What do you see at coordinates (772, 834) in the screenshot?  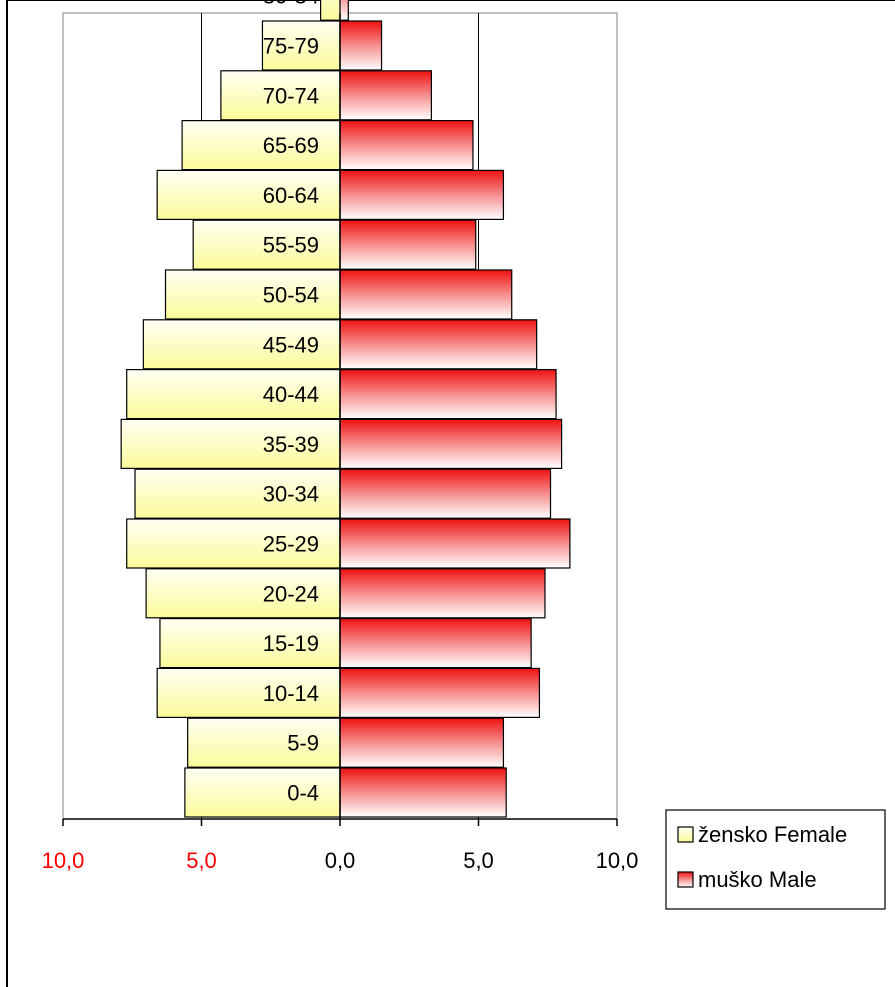 I see `legend-label: žensko Female` at bounding box center [772, 834].